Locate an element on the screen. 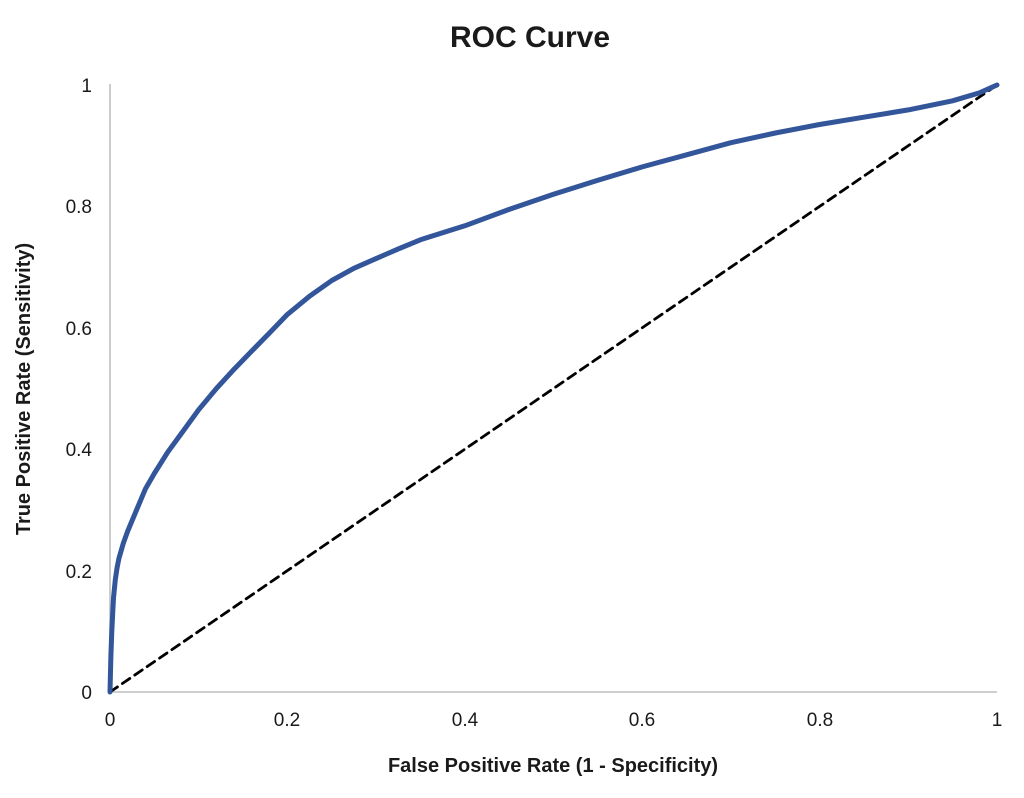 The height and width of the screenshot is (798, 1024). y-tick-label-3: 0.6 is located at coordinates (79, 329).